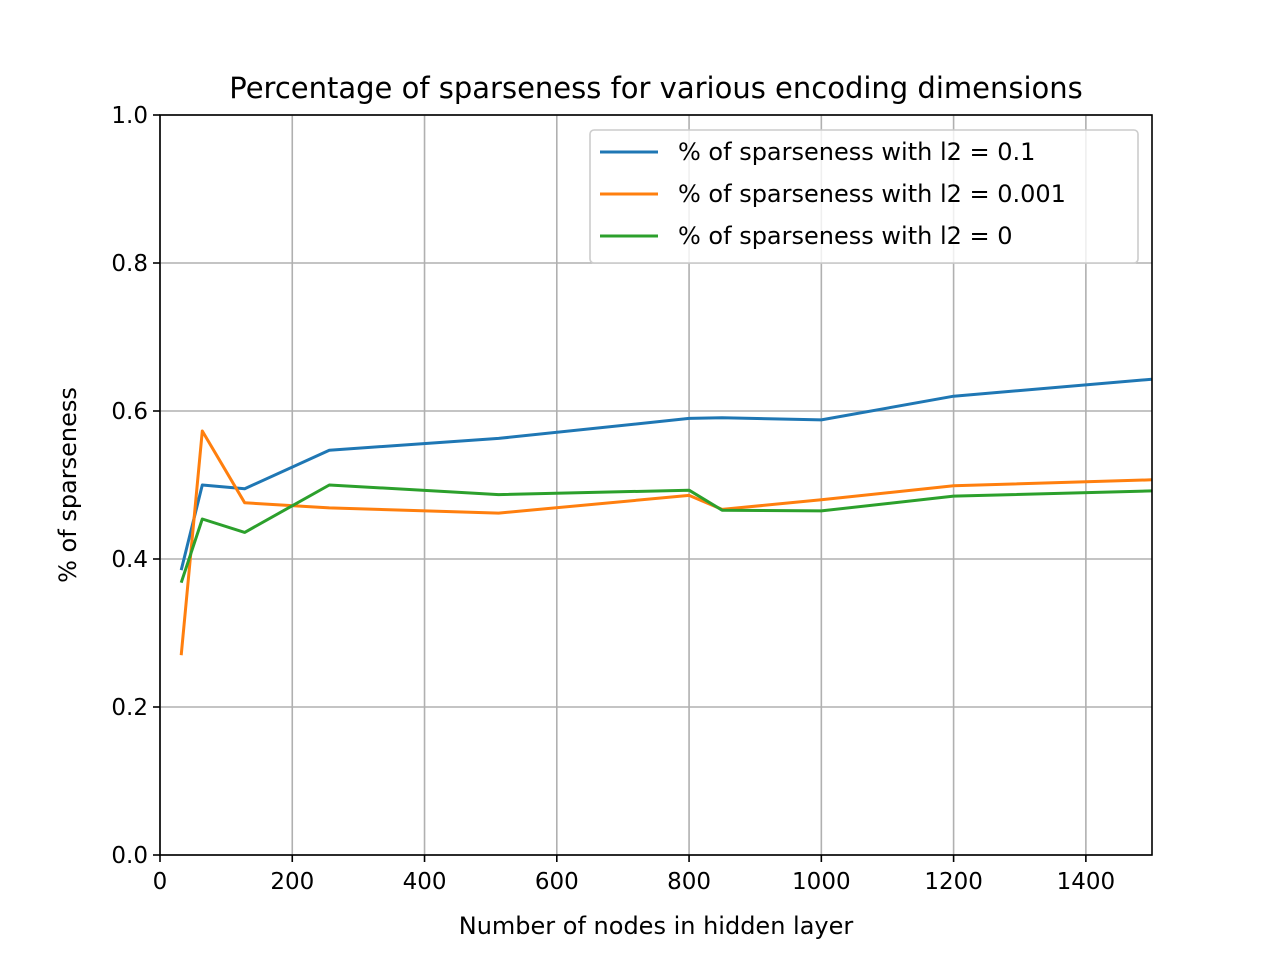  I want to click on legend-box, so click(864, 196).